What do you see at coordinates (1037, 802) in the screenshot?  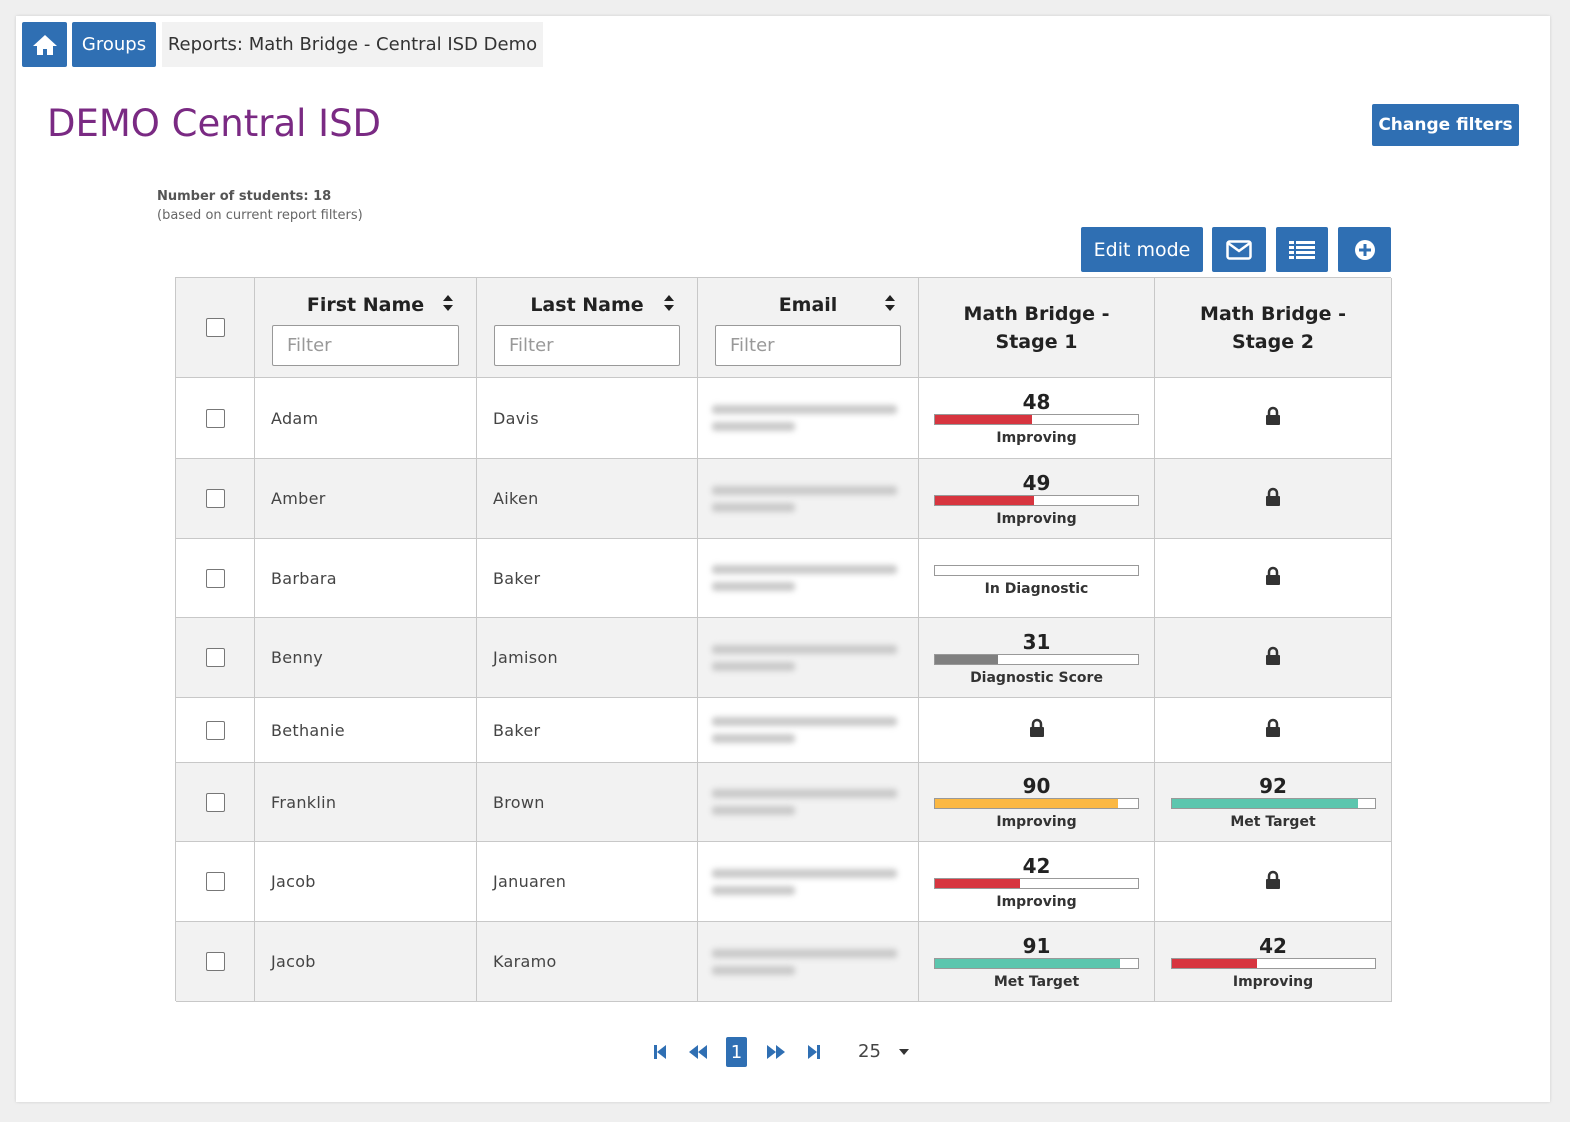 I see `table-cell: 90 Improving` at bounding box center [1037, 802].